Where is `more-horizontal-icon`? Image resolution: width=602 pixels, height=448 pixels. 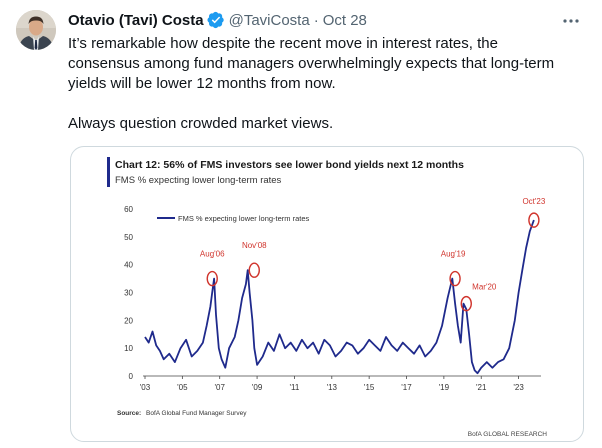
more-horizontal-icon is located at coordinates (571, 21).